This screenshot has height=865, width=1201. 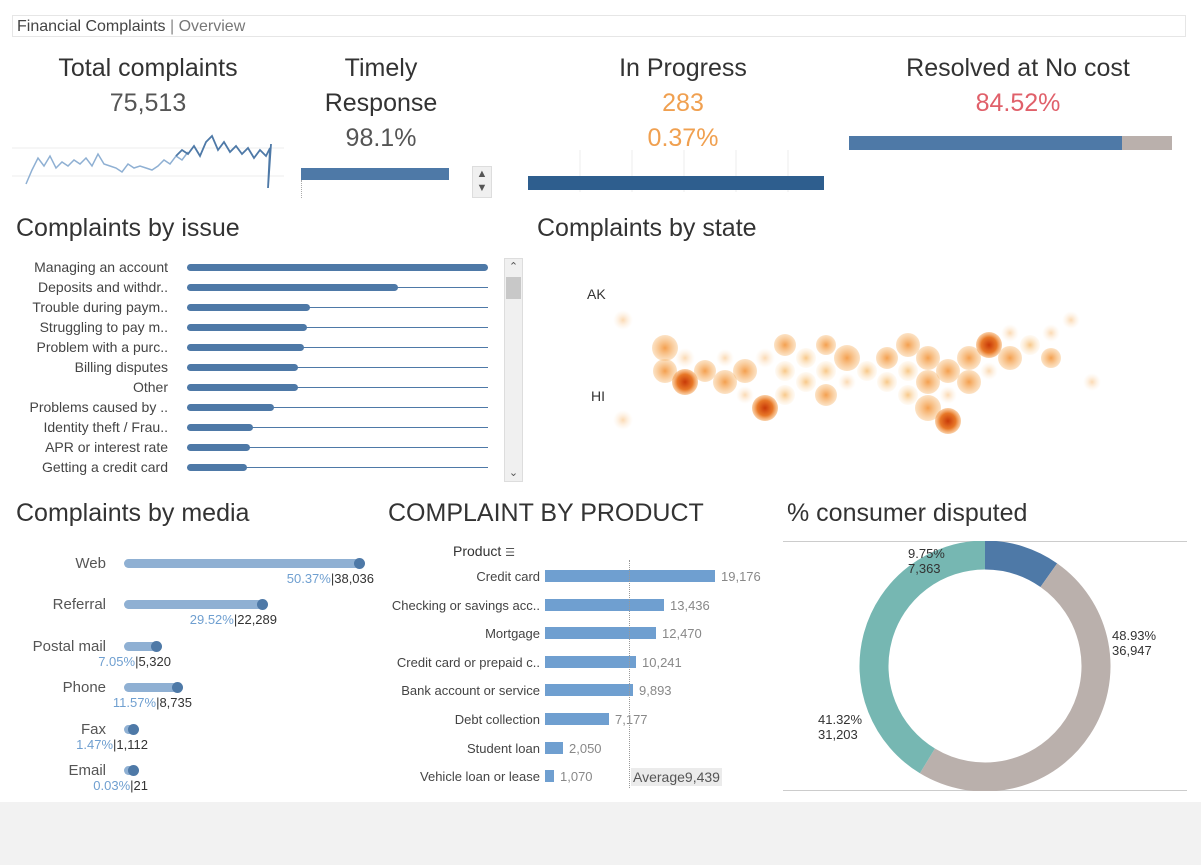 I want to click on timely-response-title-line2: Response, so click(x=381, y=103).